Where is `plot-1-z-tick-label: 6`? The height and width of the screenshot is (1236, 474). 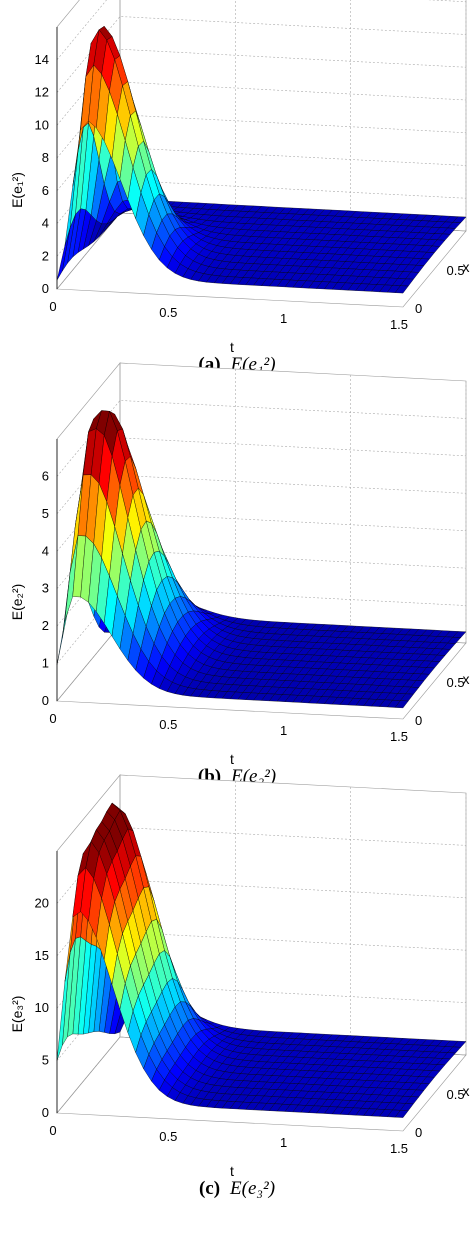 plot-1-z-tick-label: 6 is located at coordinates (45, 475).